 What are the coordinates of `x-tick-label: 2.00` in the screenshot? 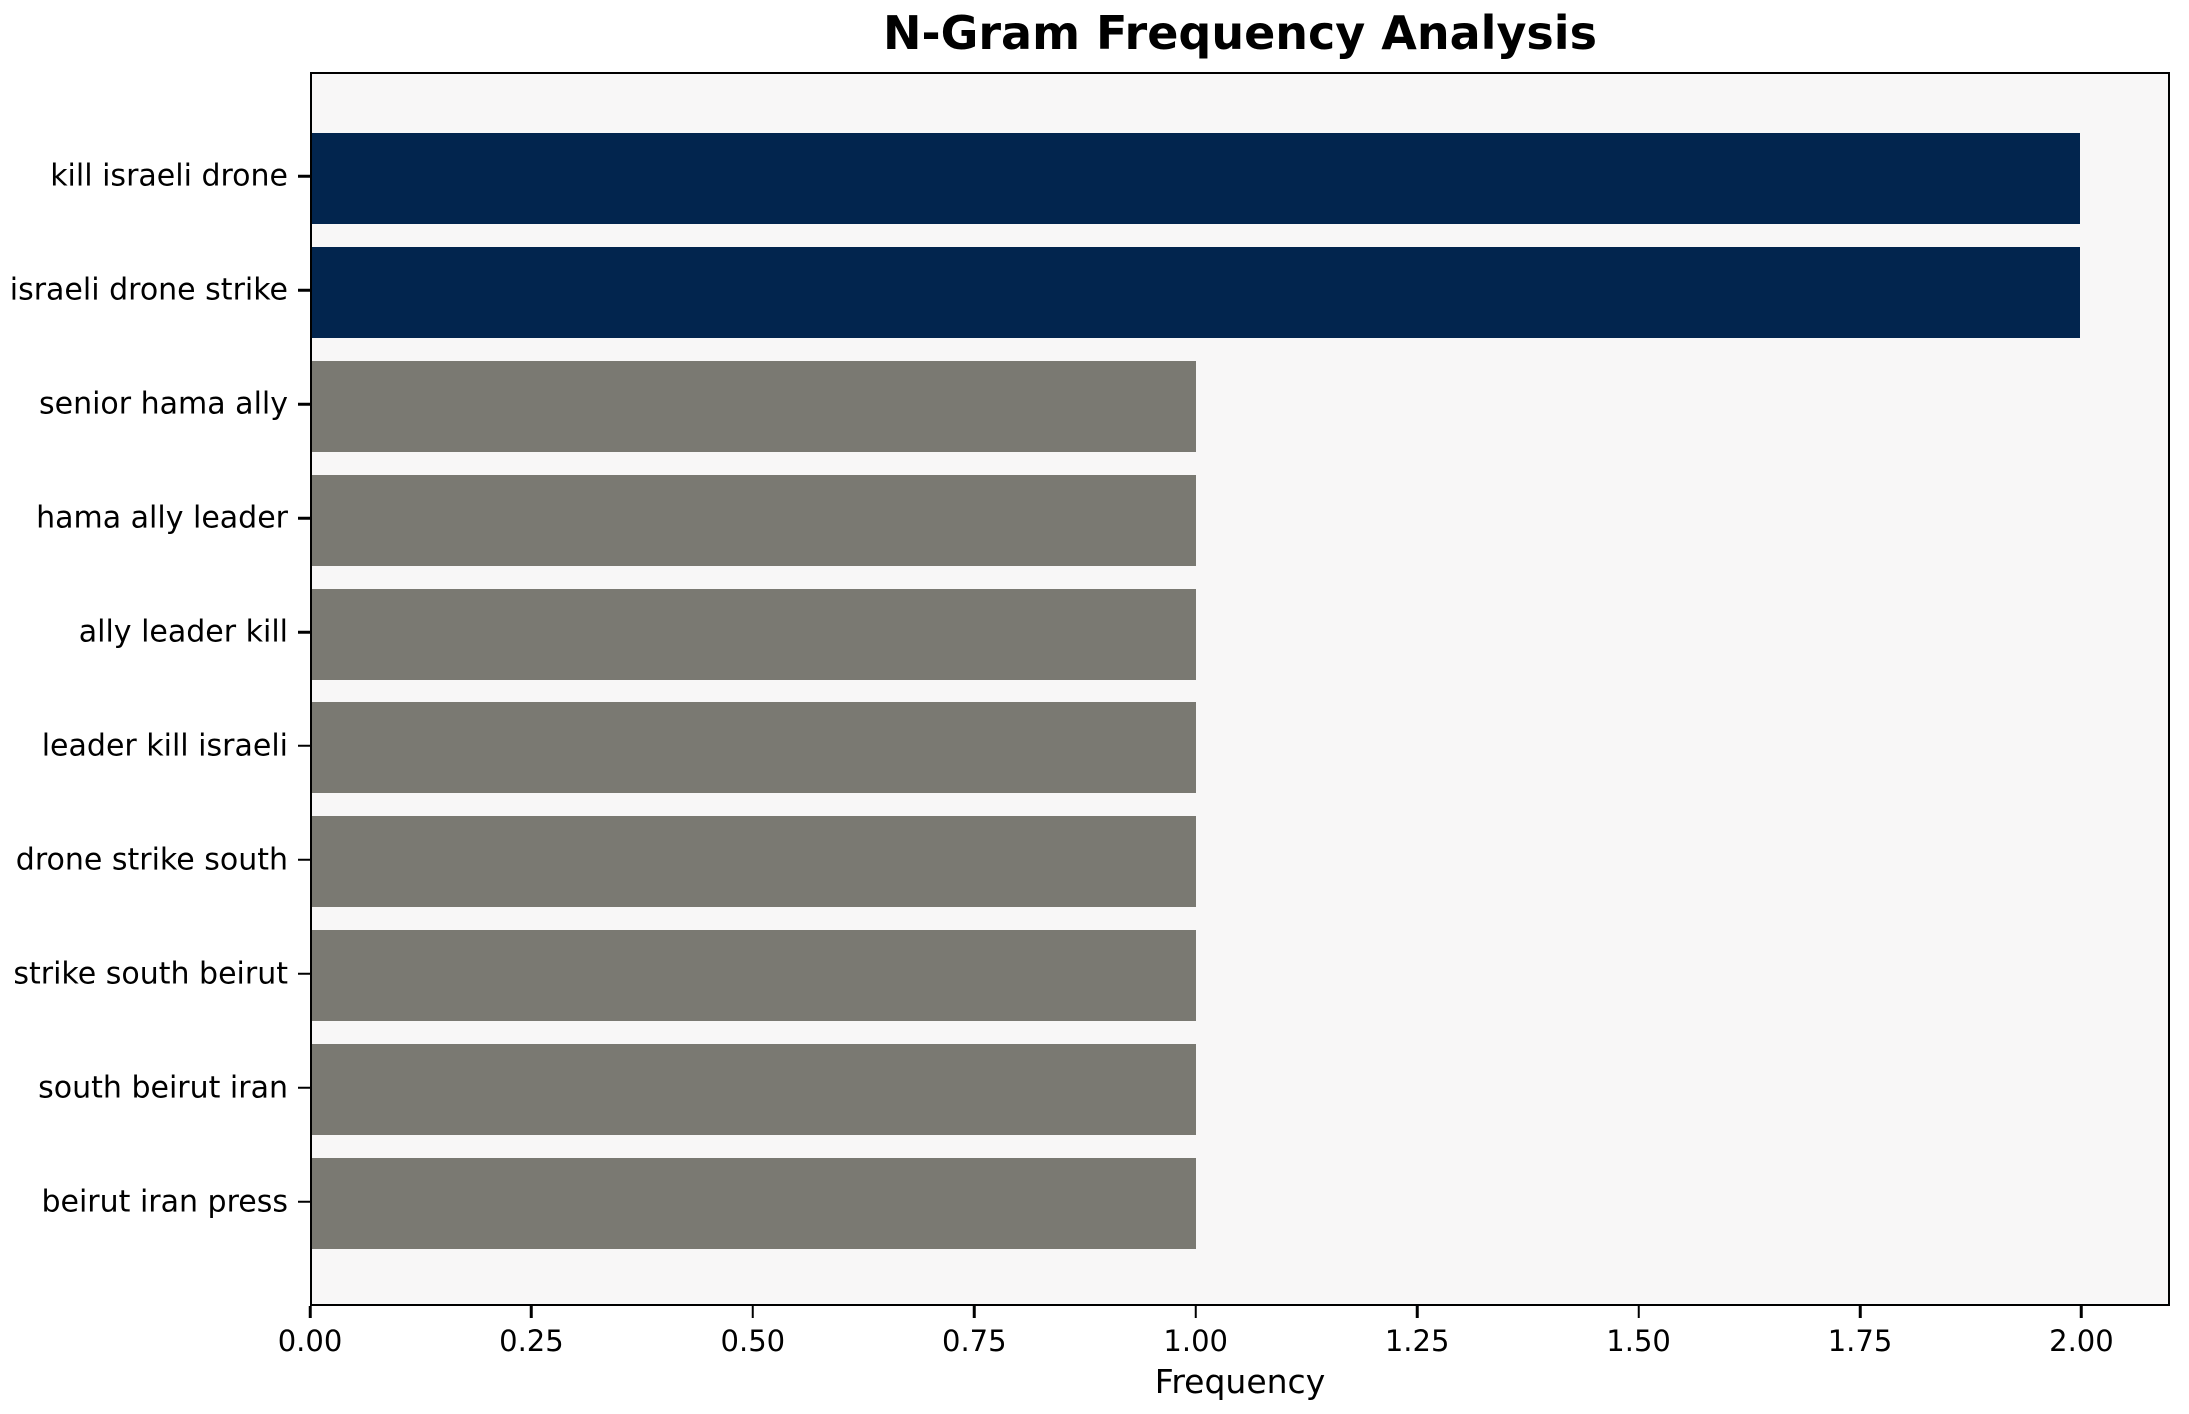 It's located at (2081, 1341).